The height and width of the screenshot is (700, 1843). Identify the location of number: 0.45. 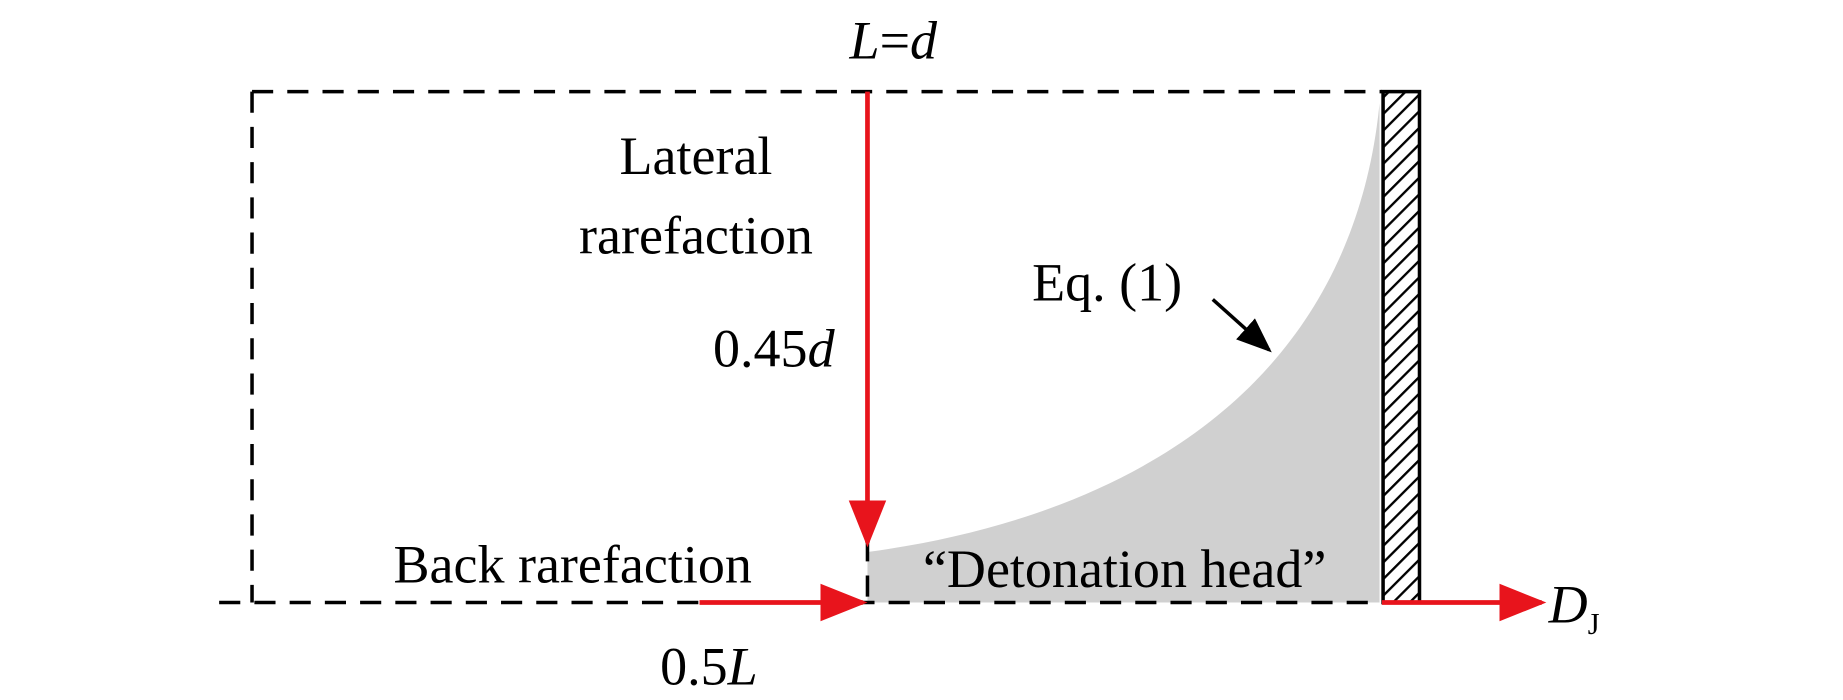
(760, 348).